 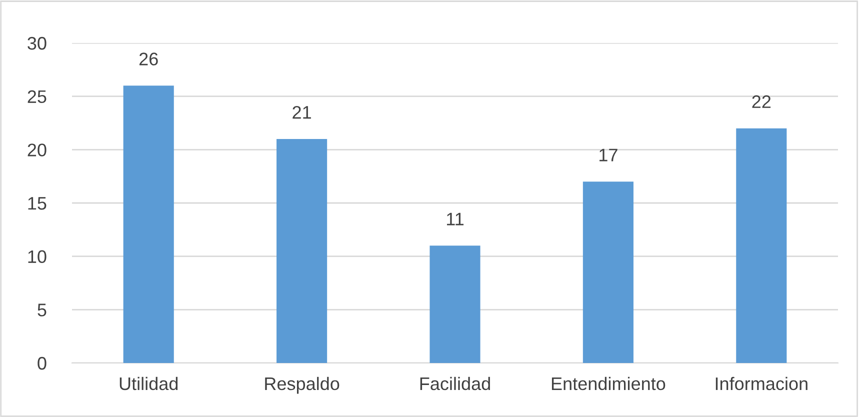 I want to click on x-tick-label: Entendimiento, so click(x=609, y=383).